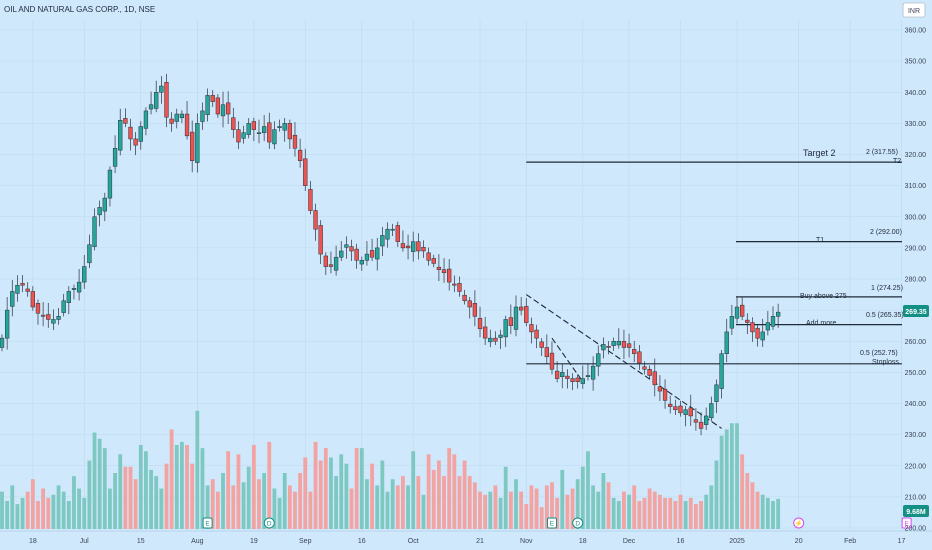 Image resolution: width=932 pixels, height=550 pixels. I want to click on time-tick-label: Oct, so click(413, 541).